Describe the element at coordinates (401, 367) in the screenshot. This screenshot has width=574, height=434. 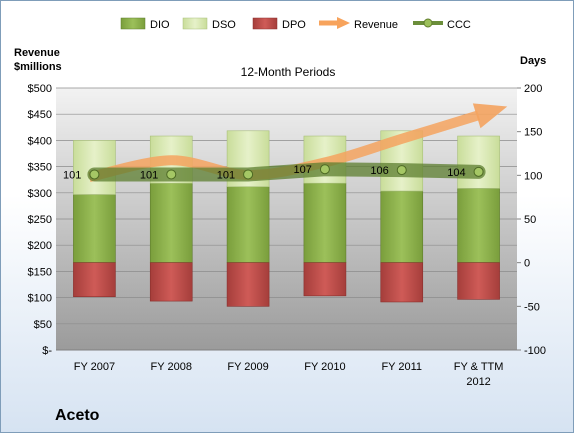
I see `x-tick-label: FY 2011` at that location.